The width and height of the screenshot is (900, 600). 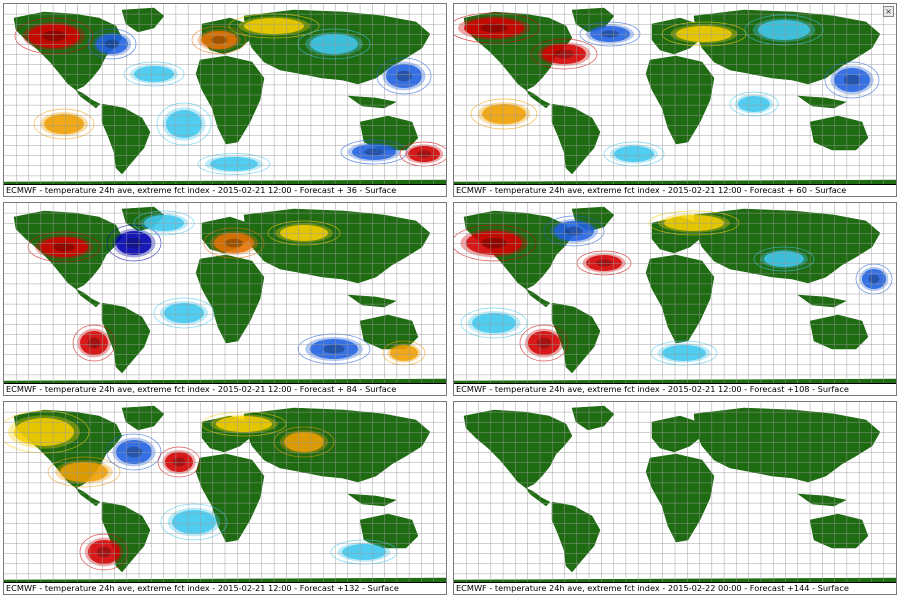 What do you see at coordinates (677, 434) in the screenshot?
I see `landmass-europe` at bounding box center [677, 434].